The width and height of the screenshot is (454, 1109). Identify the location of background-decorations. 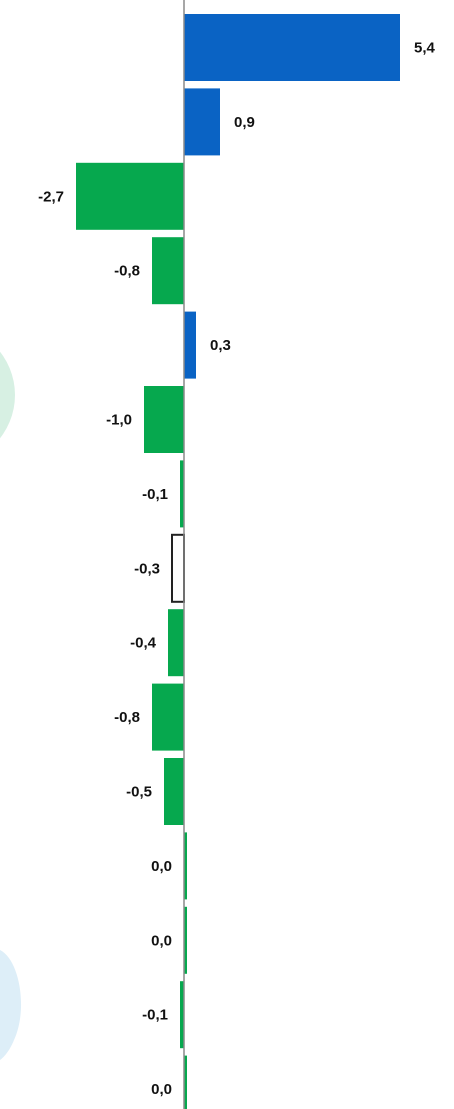
(11, 705).